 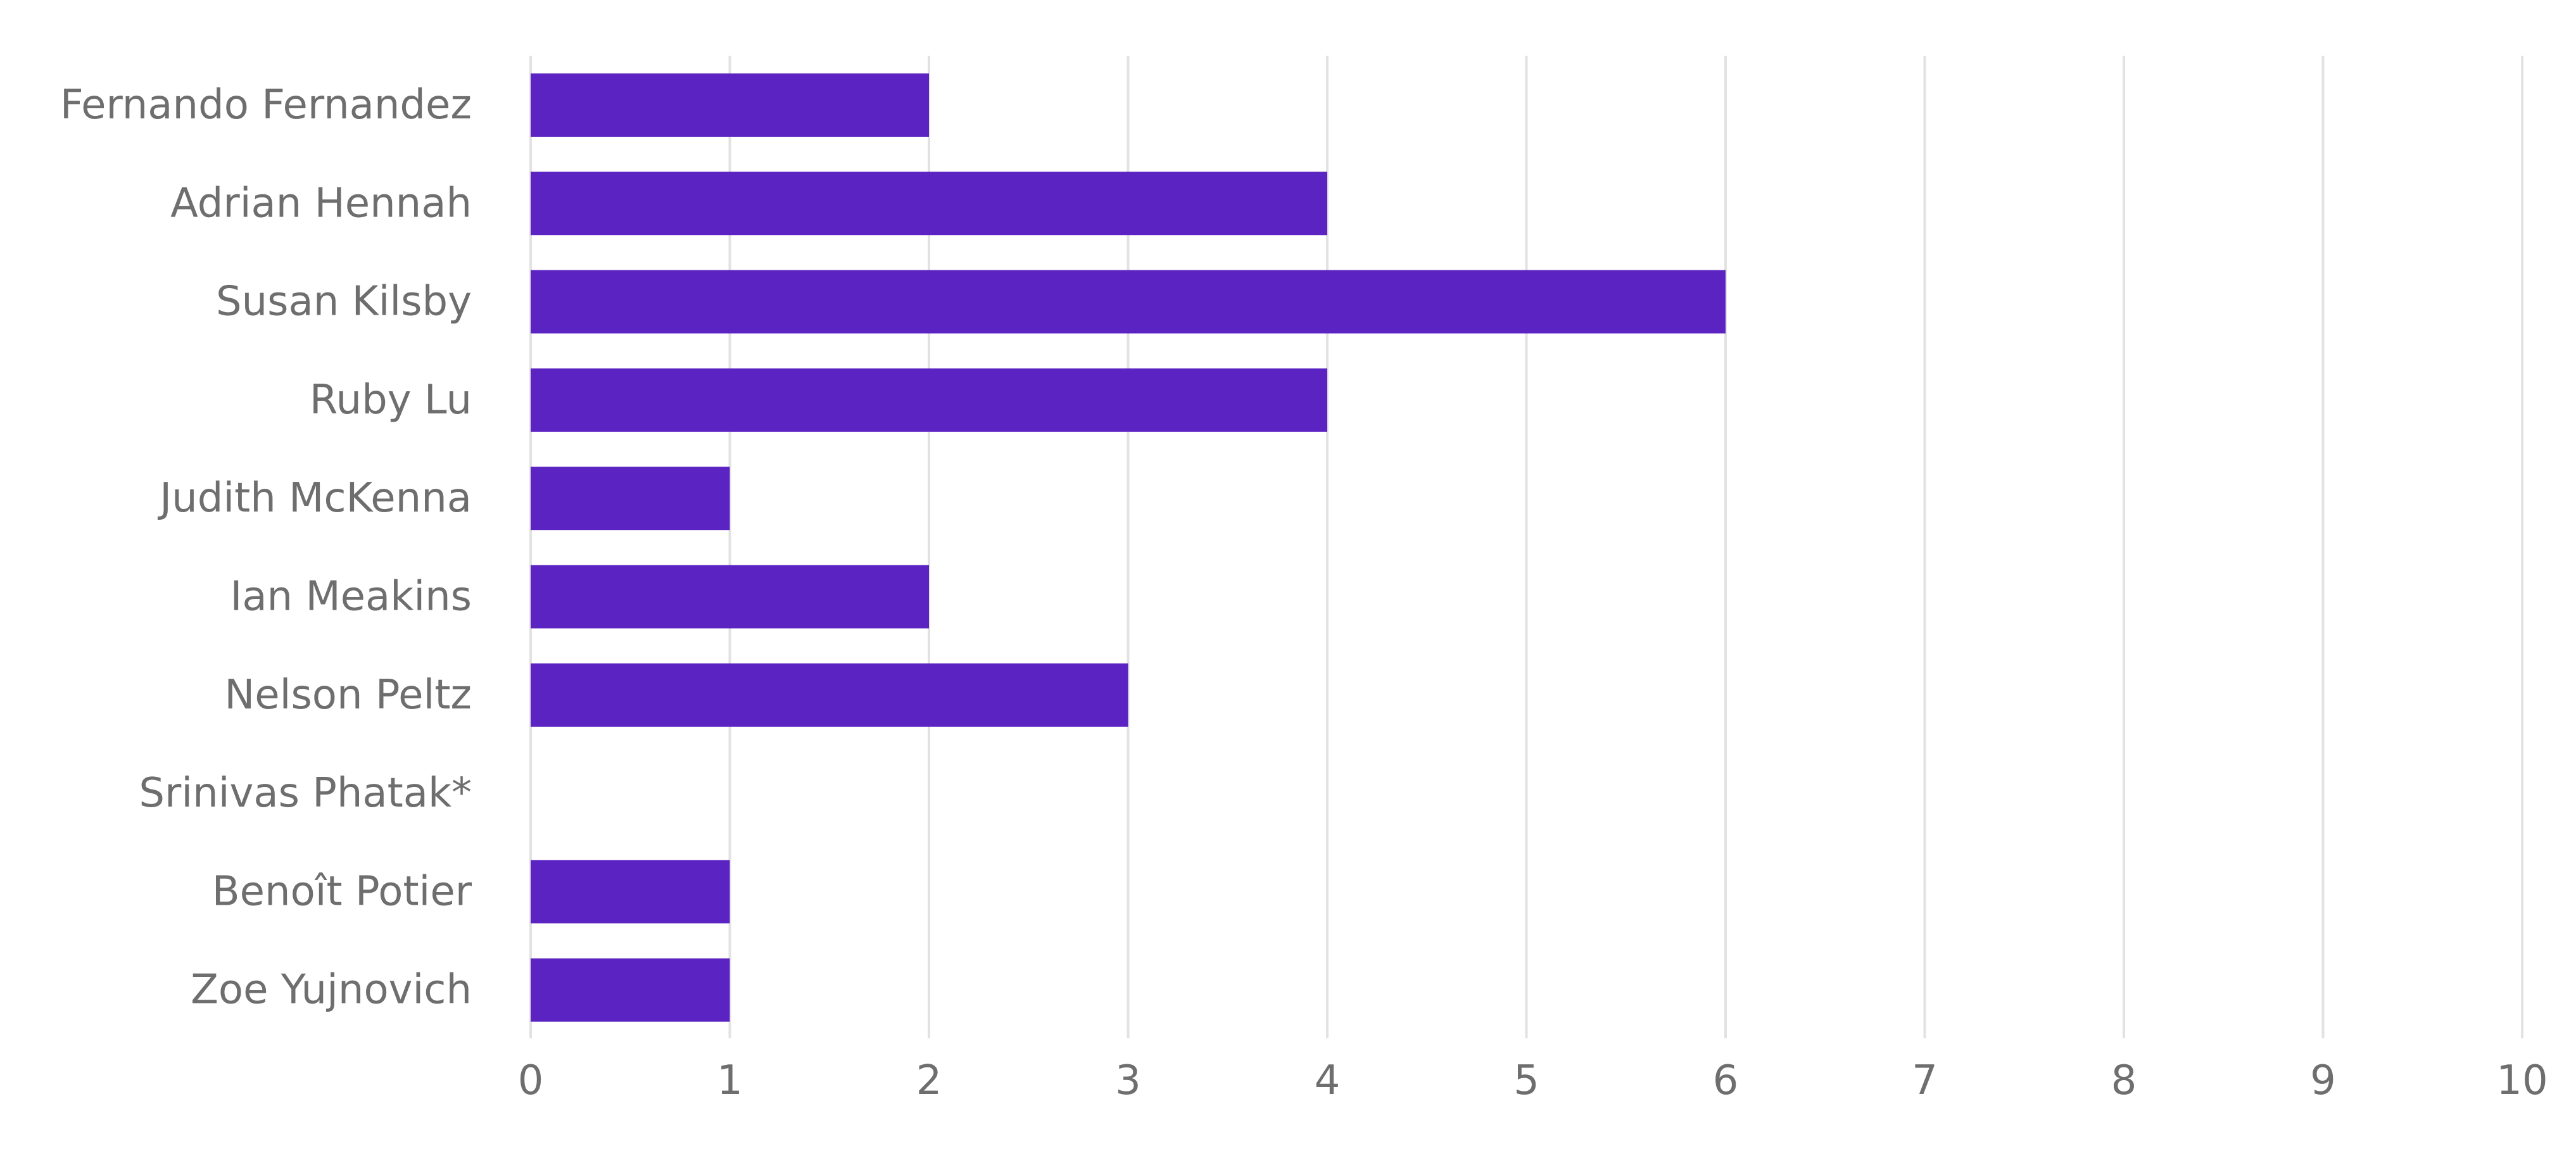 What do you see at coordinates (1925, 1080) in the screenshot?
I see `x-tick-label-7: 7` at bounding box center [1925, 1080].